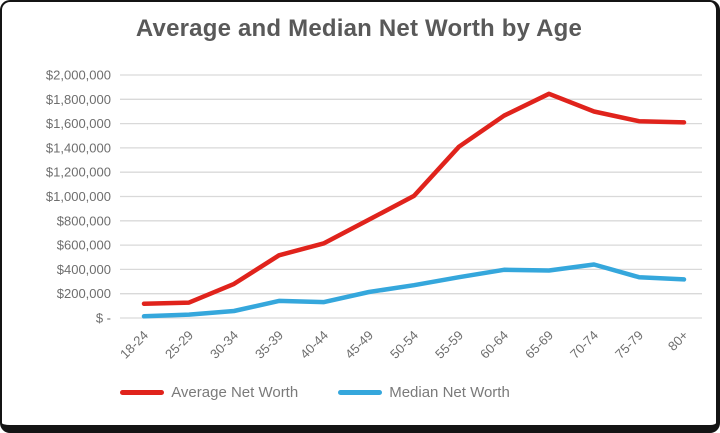 The width and height of the screenshot is (720, 433). Describe the element at coordinates (359, 28) in the screenshot. I see `chart-title: Average and Median Net Worth by Age` at that location.